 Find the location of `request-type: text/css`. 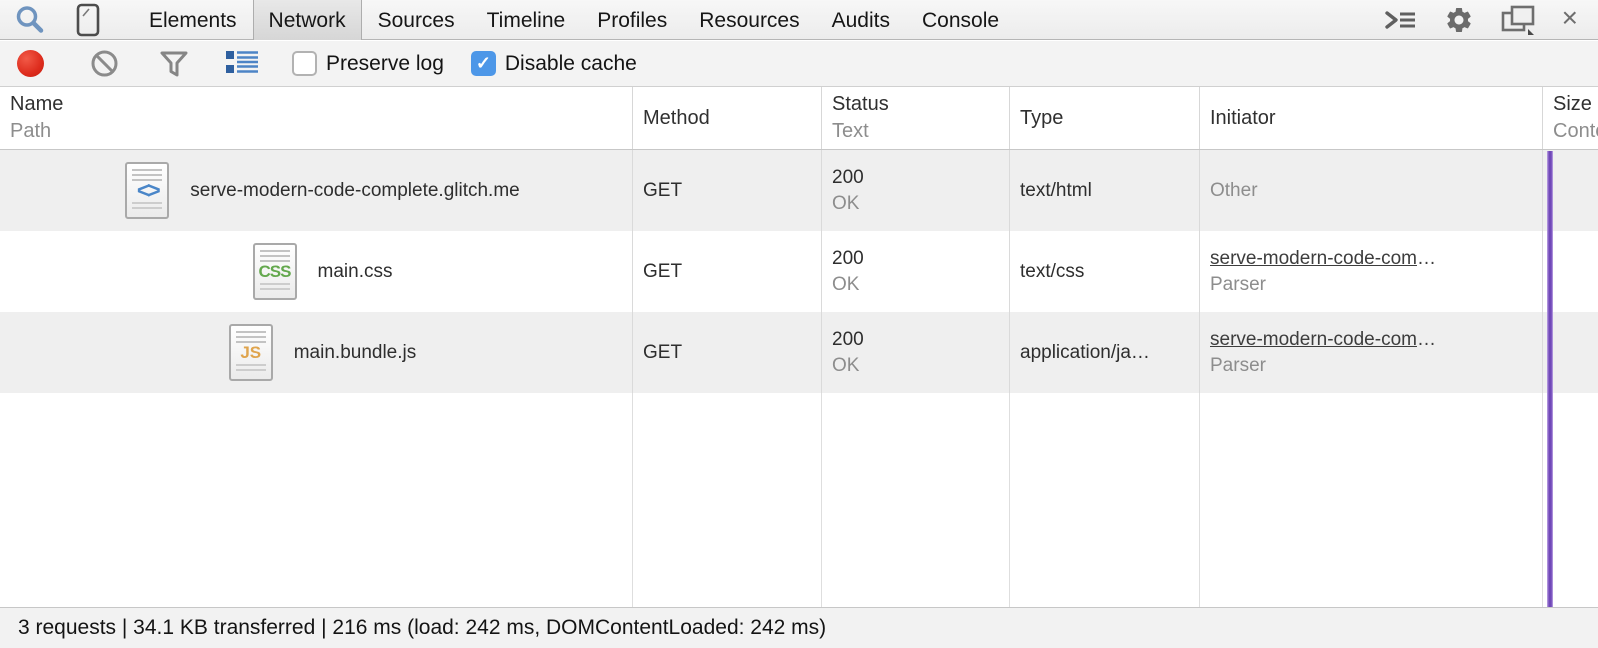

request-type: text/css is located at coordinates (1052, 271).